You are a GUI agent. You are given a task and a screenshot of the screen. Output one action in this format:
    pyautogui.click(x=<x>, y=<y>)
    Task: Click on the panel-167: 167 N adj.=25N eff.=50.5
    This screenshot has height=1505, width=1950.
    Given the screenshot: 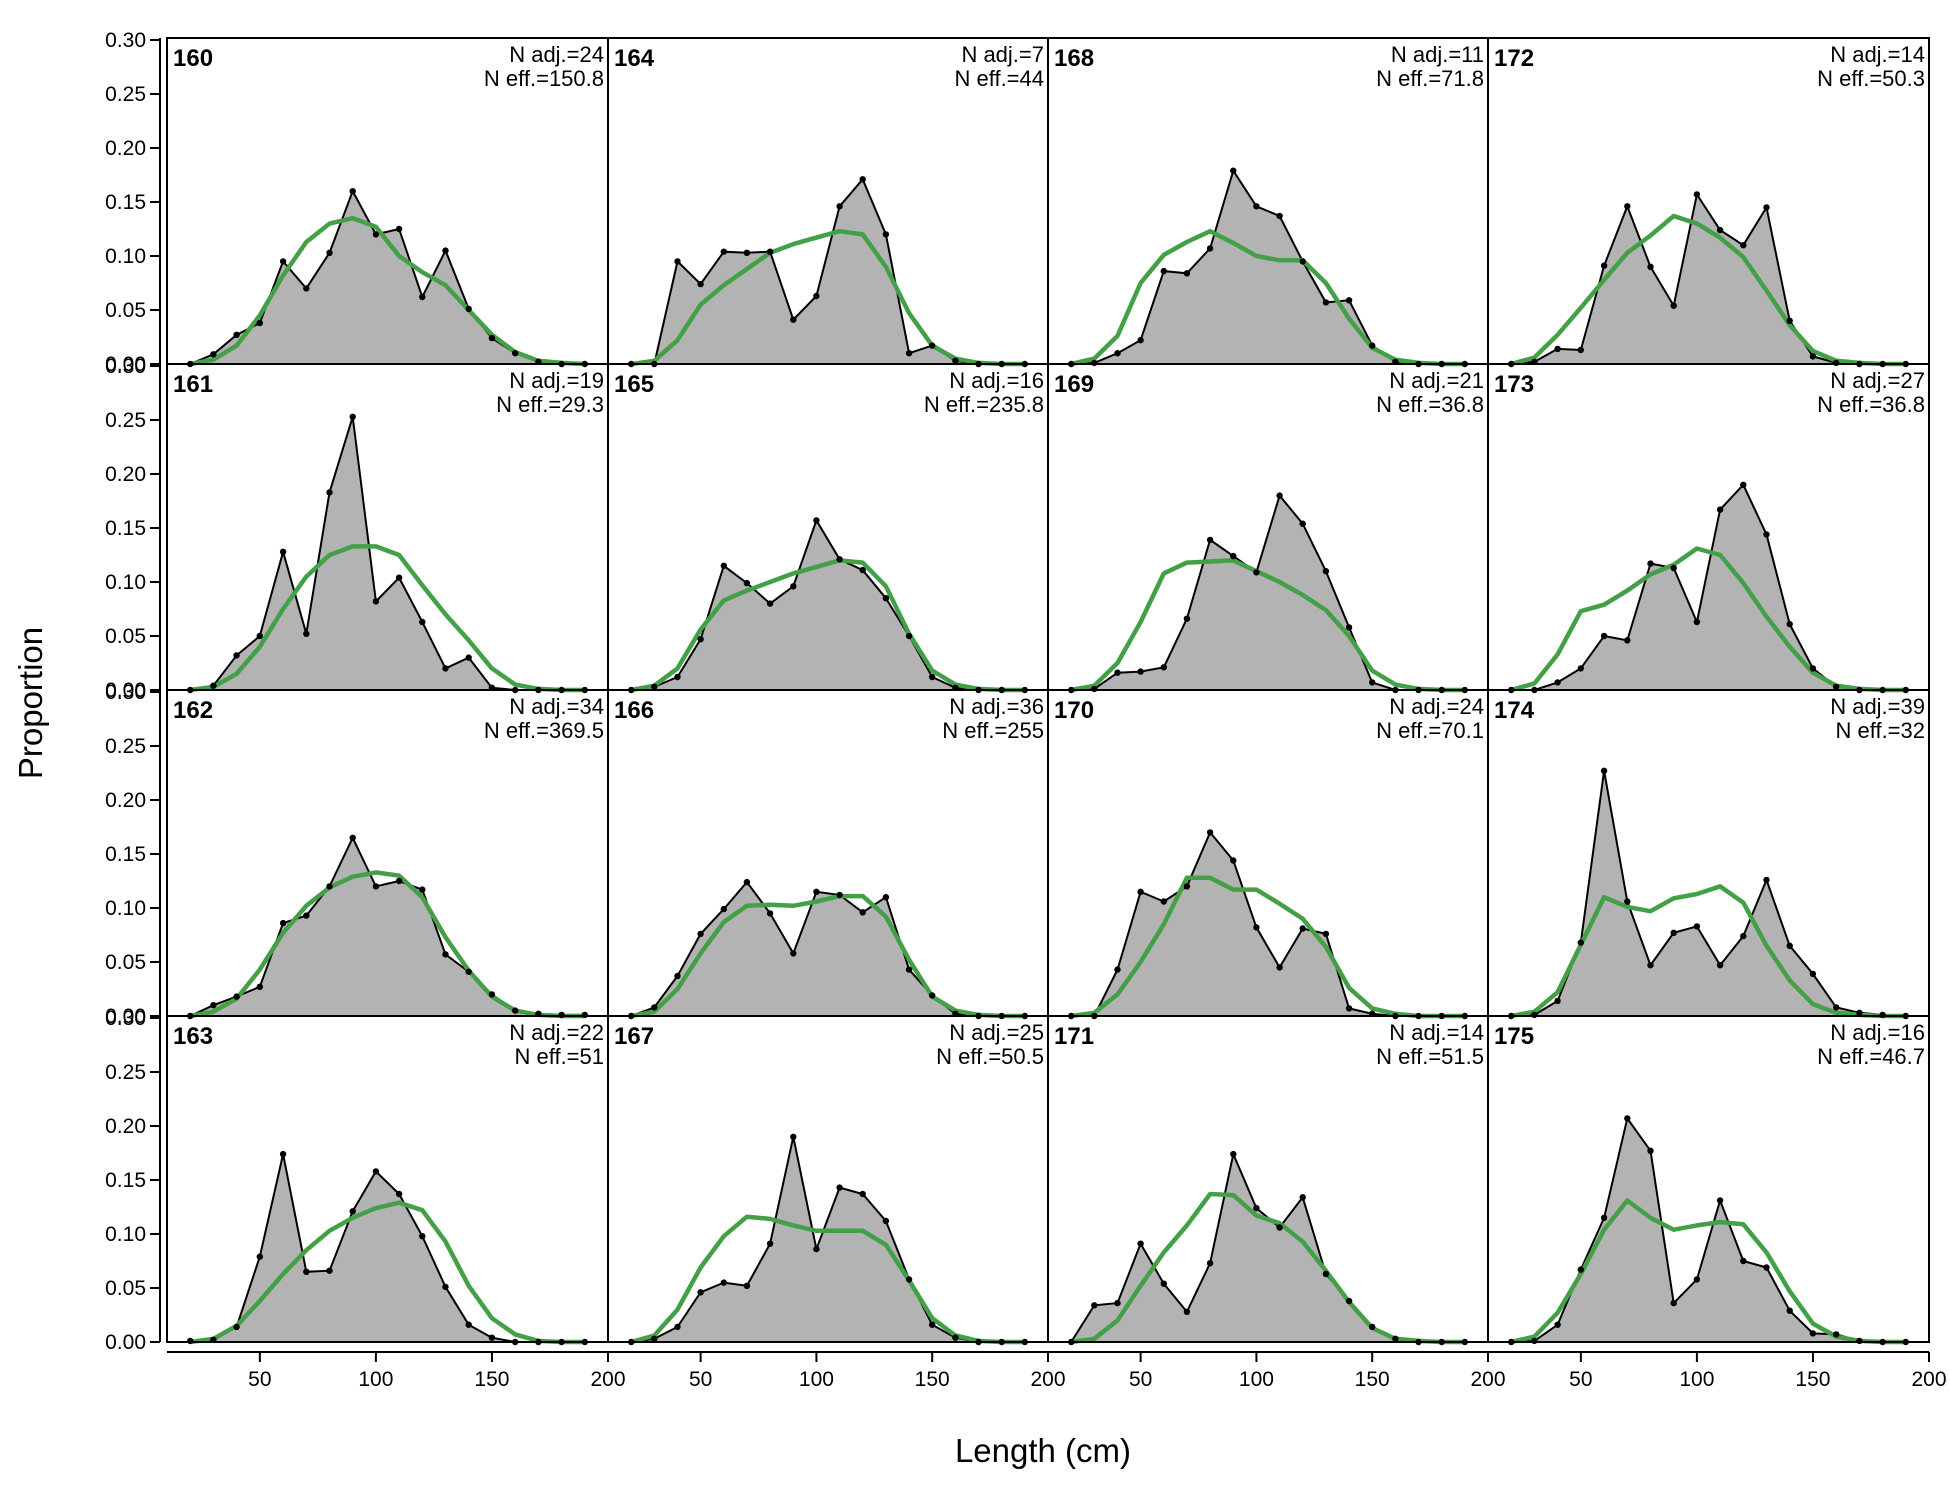 What is the action you would take?
    pyautogui.click(x=828, y=1180)
    